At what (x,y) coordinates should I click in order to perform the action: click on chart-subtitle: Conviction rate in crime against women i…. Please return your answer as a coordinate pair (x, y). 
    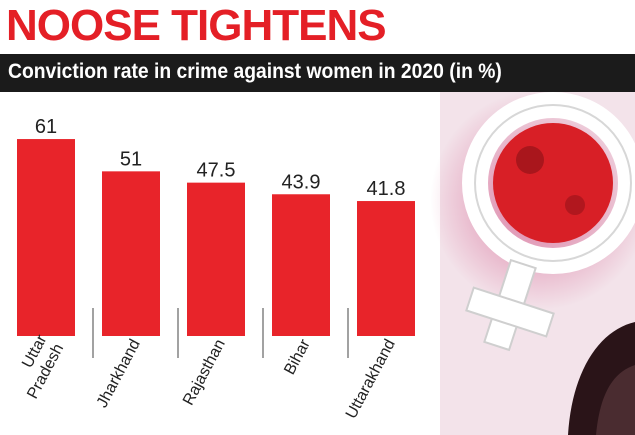
    Looking at the image, I should click on (255, 71).